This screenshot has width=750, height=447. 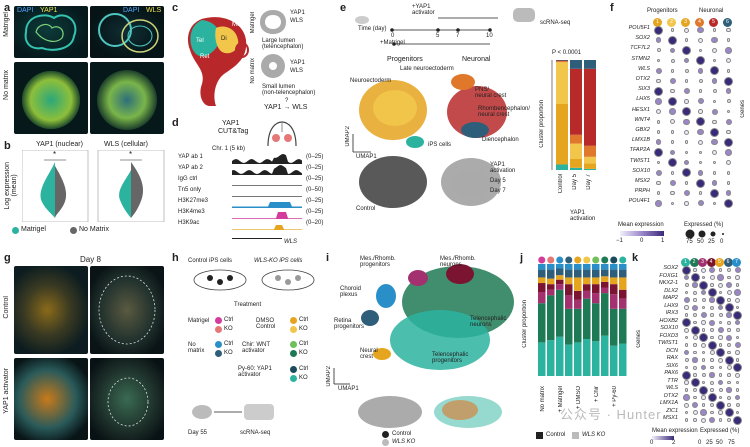 What do you see at coordinates (670, 298) in the screenshot?
I see `k-gene-4: MAP2` at bounding box center [670, 298].